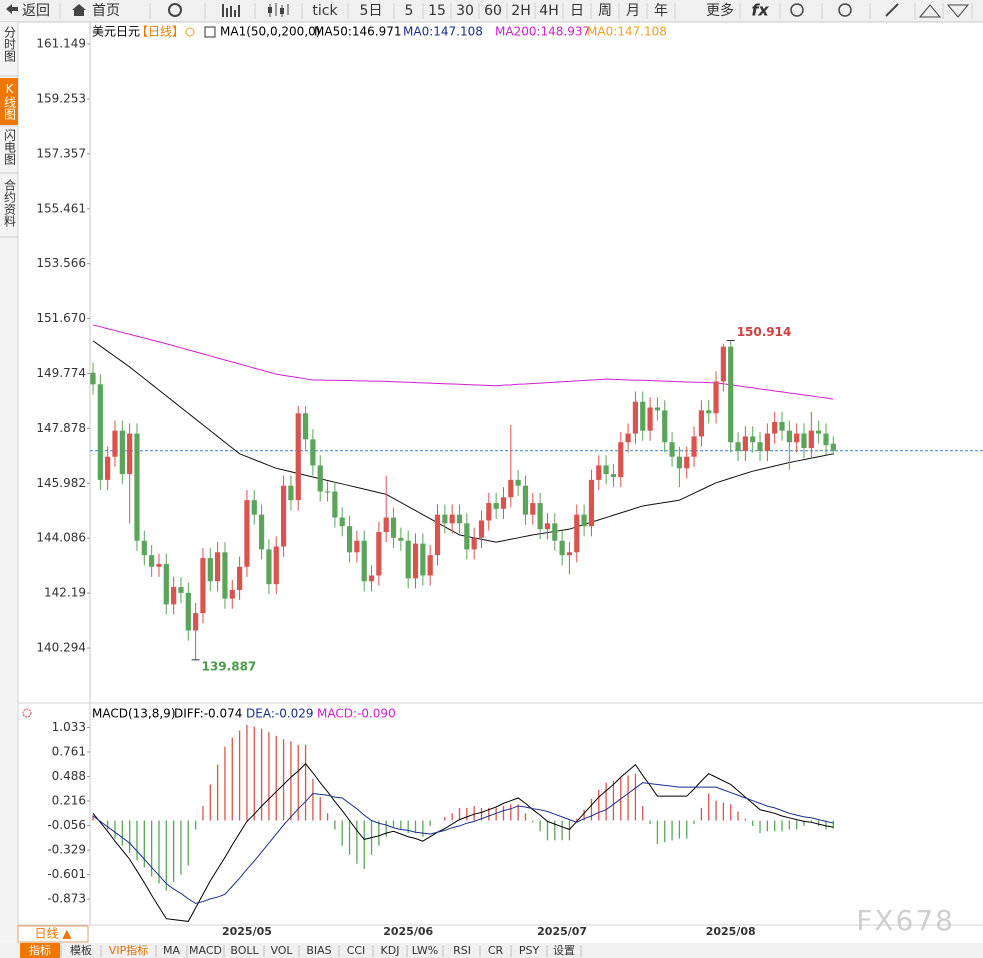 The width and height of the screenshot is (983, 958). Describe the element at coordinates (66, 899) in the screenshot. I see `y-tick-label: -0.873` at that location.